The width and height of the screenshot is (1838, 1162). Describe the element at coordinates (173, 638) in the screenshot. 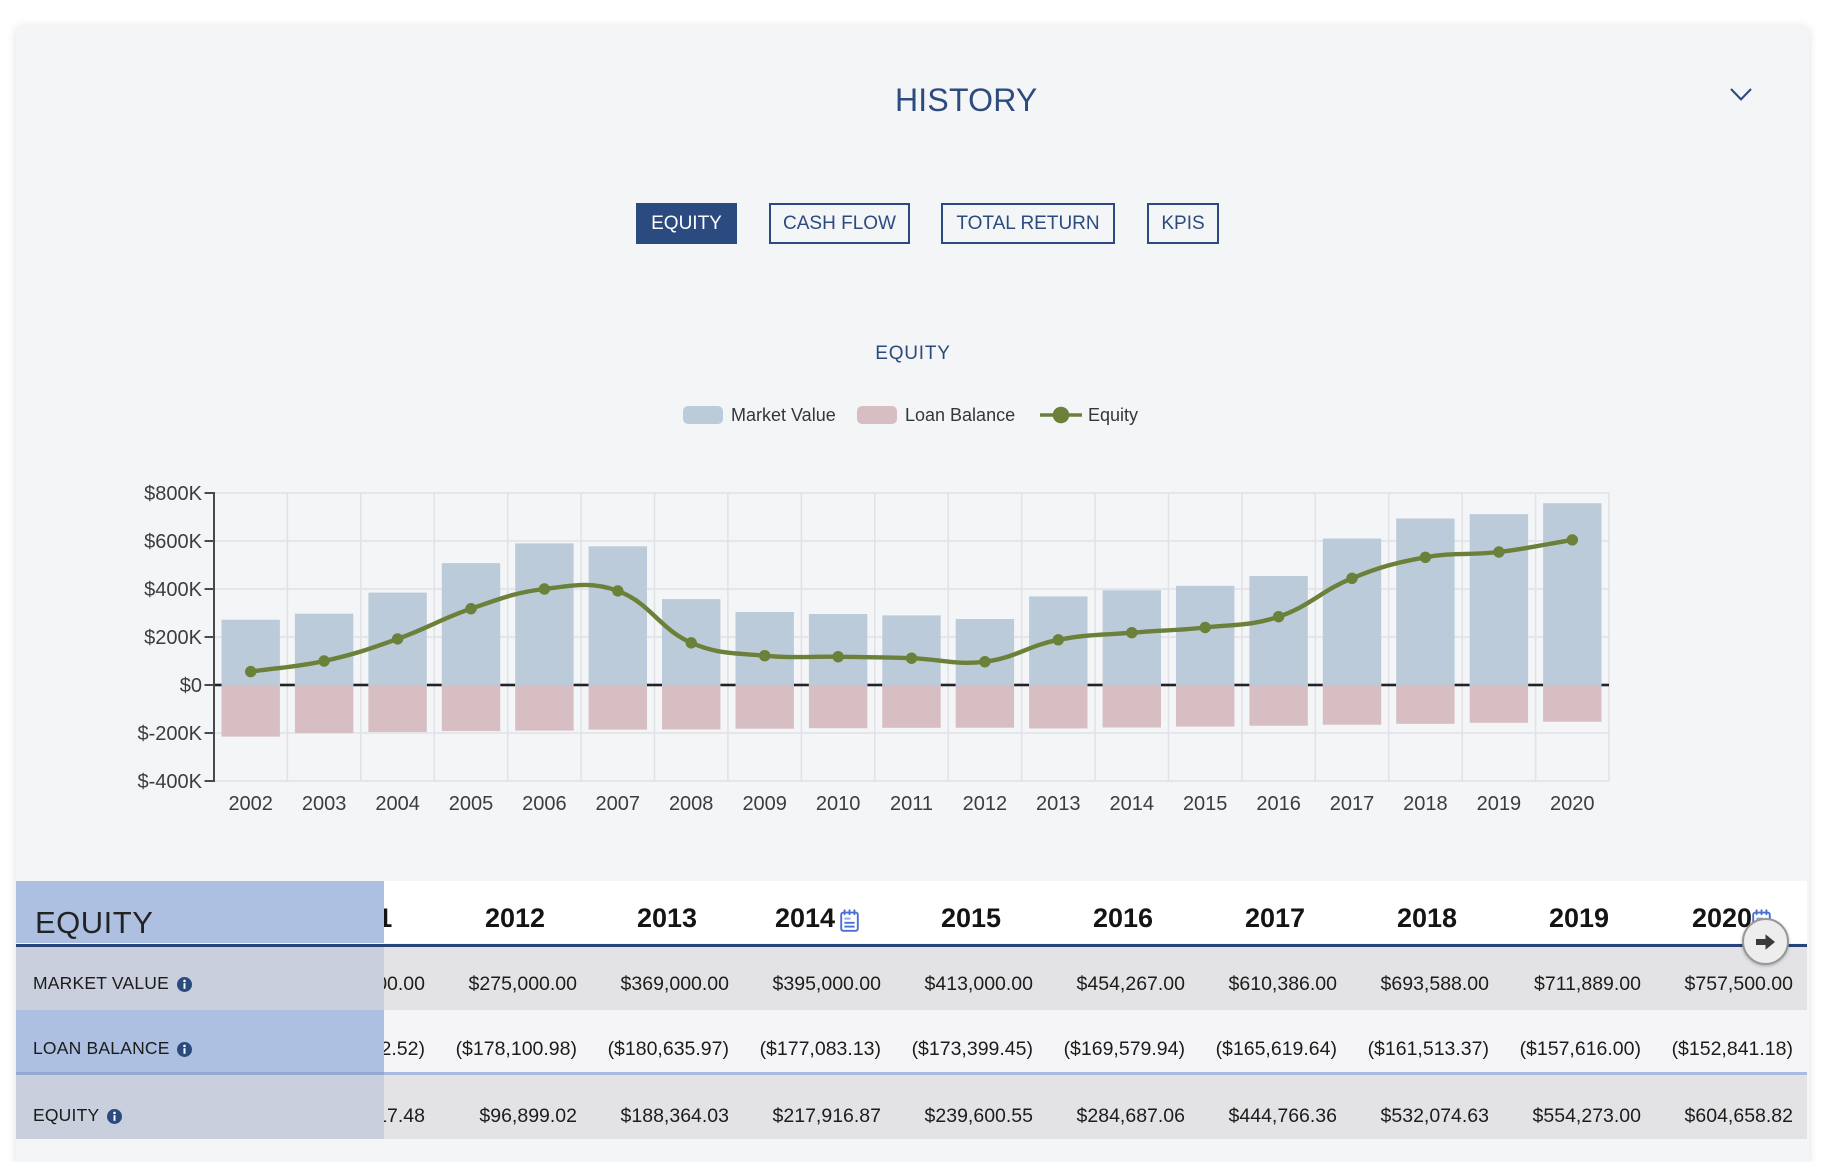

I see `svg-text: $200K` at that location.